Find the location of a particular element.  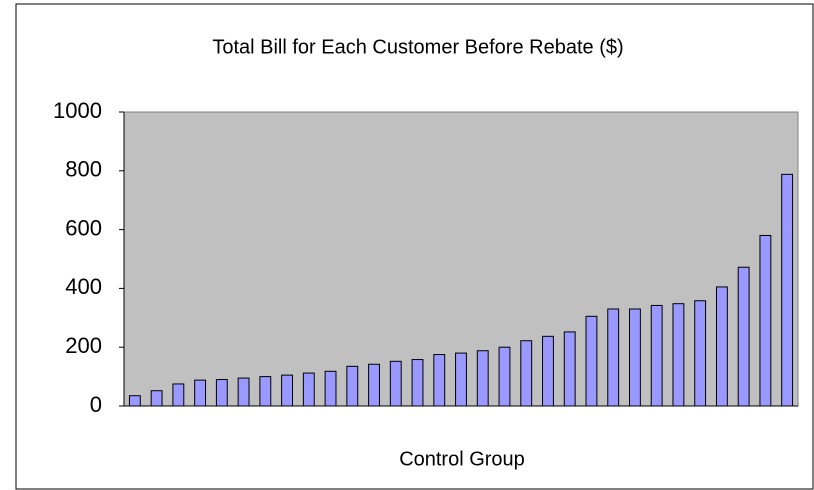

y-tick-label: 200 is located at coordinates (83, 345).